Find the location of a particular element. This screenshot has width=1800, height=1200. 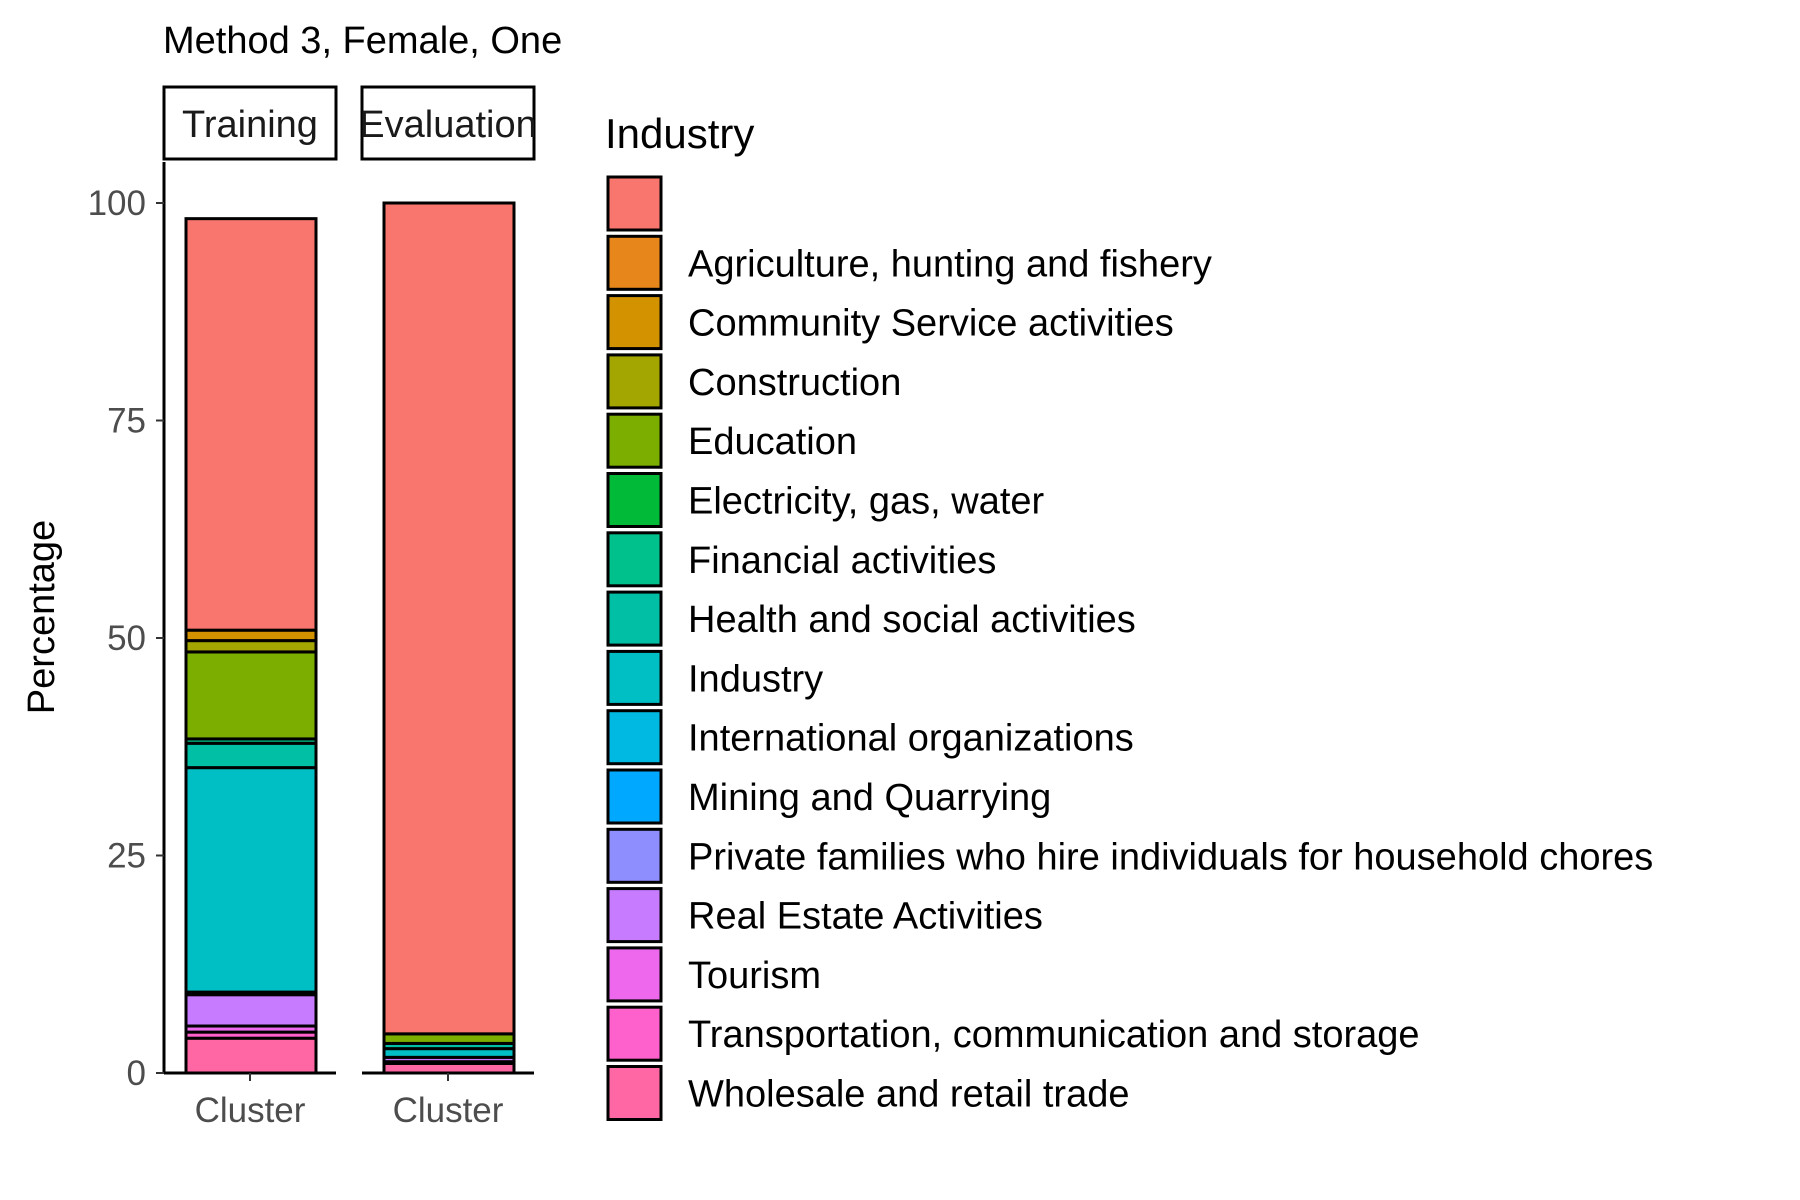

legend-label-financial-activities: Financial activities is located at coordinates (842, 561).